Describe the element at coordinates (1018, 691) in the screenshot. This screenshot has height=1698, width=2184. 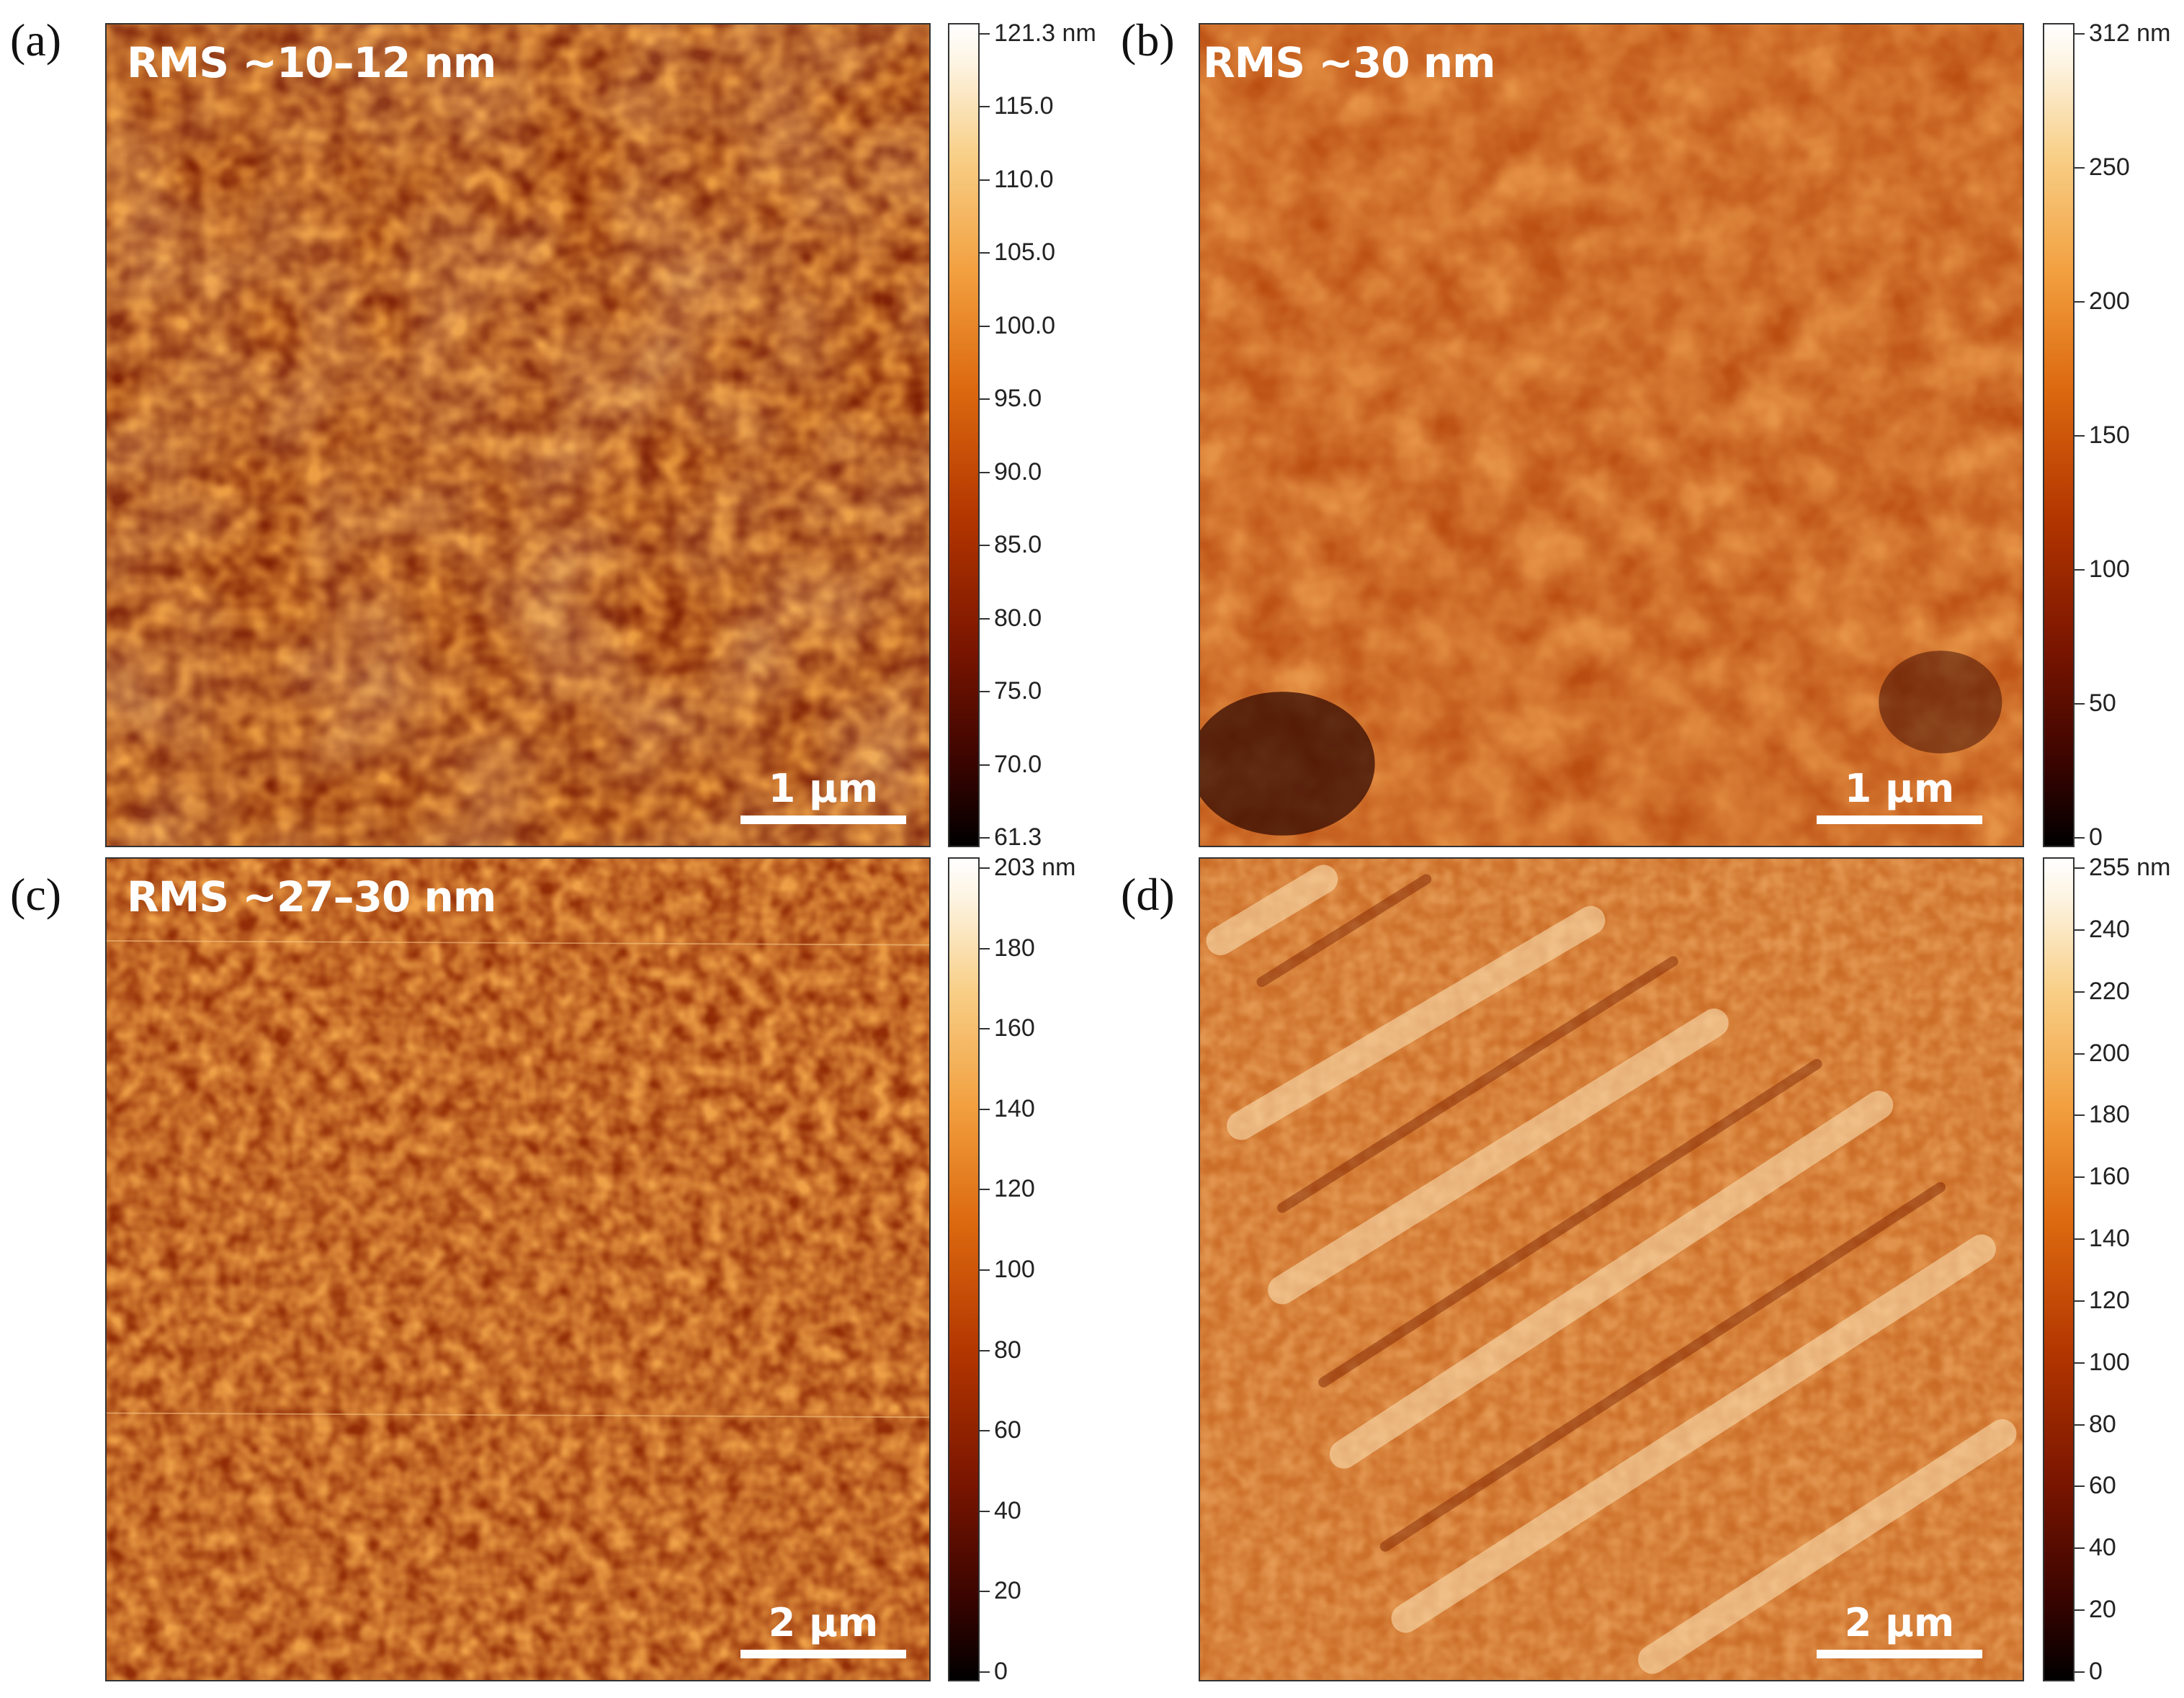
I see `colorbar-tick-label: 75.0` at that location.